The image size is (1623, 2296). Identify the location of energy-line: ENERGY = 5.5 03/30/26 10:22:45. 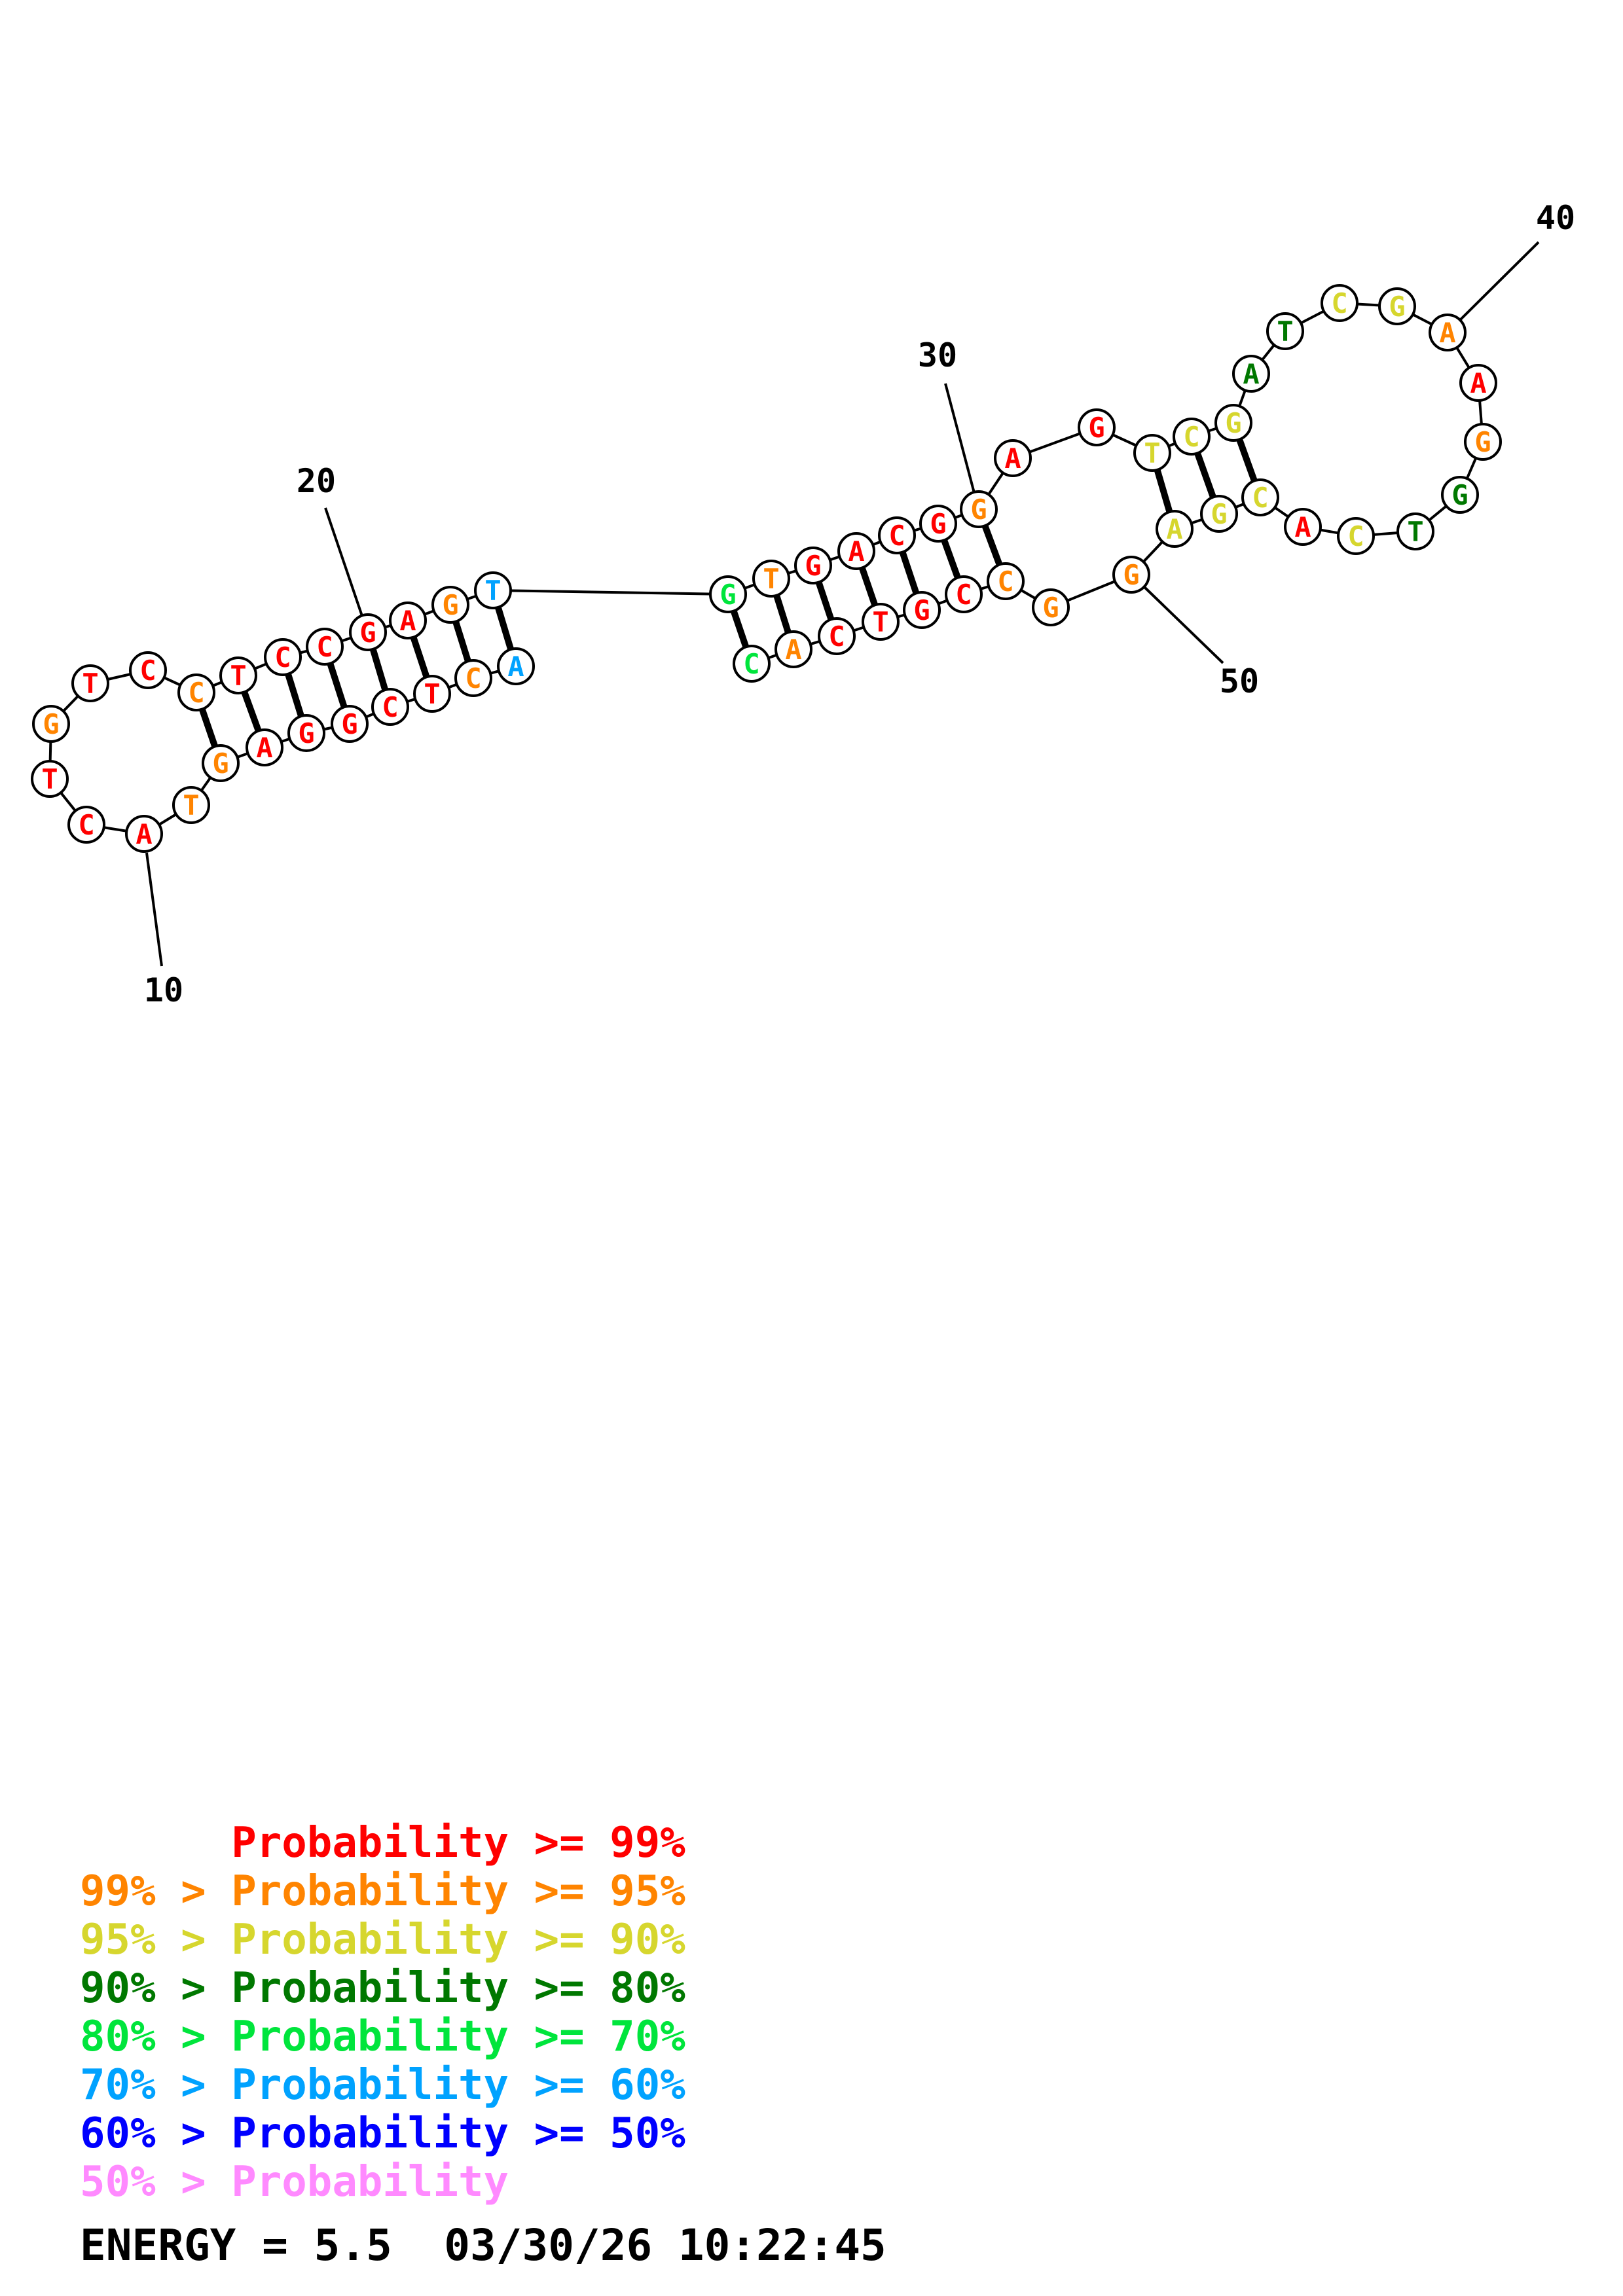
(483, 2245).